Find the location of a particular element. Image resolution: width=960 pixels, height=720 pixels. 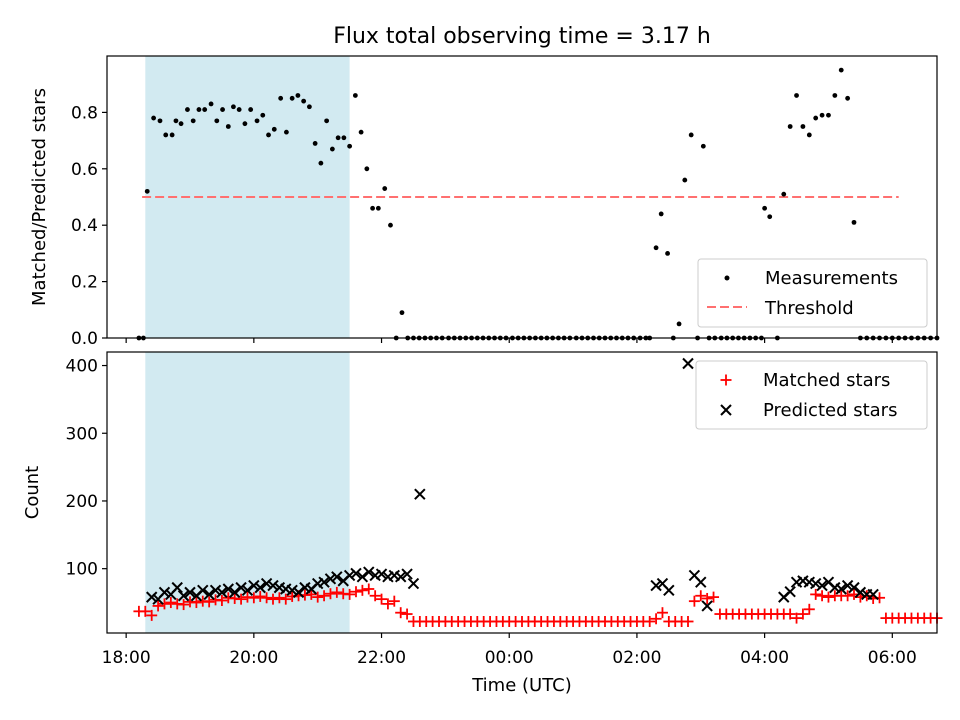

x-axis-label: Time (UTC) is located at coordinates (521, 685).